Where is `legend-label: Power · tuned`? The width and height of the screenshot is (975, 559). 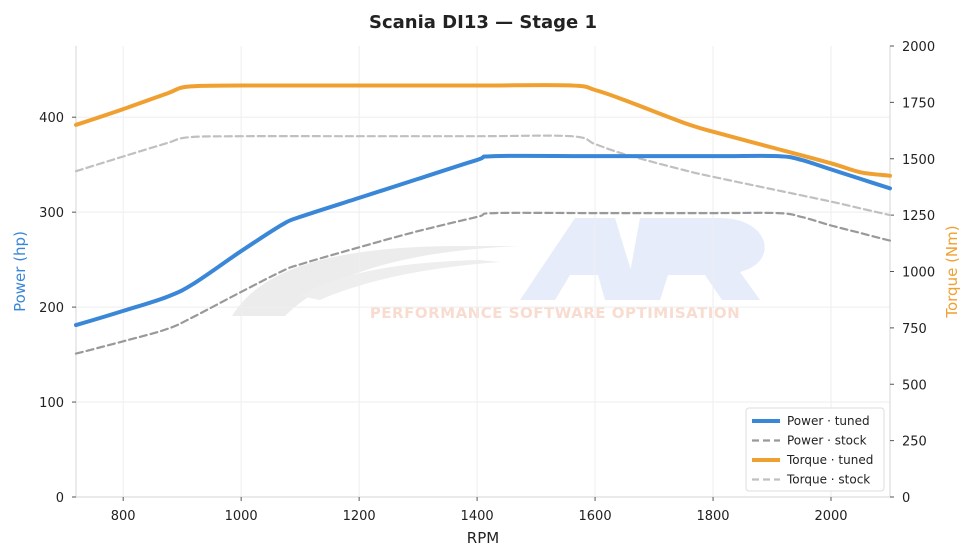 legend-label: Power · tuned is located at coordinates (828, 421).